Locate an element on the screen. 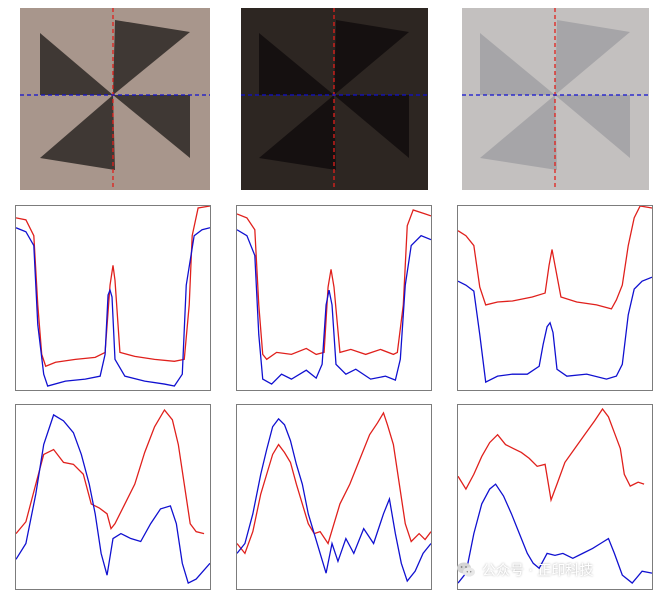  profile-plot-normal is located at coordinates (113, 298).